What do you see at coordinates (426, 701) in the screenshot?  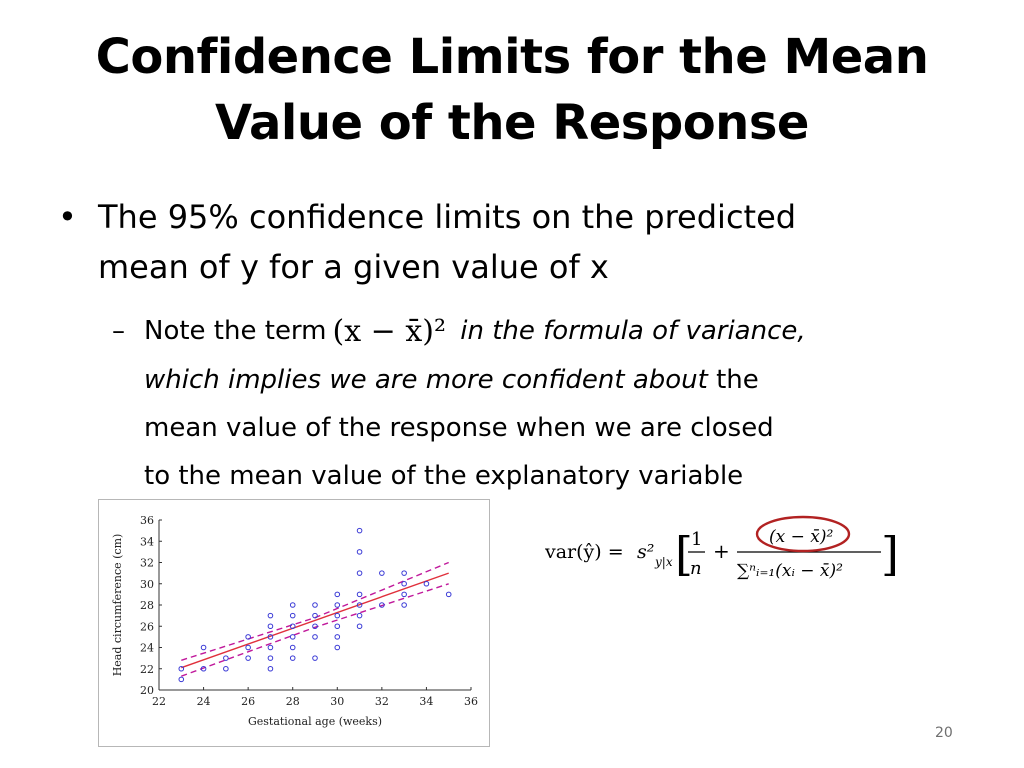 I see `x-tick-label: 34` at bounding box center [426, 701].